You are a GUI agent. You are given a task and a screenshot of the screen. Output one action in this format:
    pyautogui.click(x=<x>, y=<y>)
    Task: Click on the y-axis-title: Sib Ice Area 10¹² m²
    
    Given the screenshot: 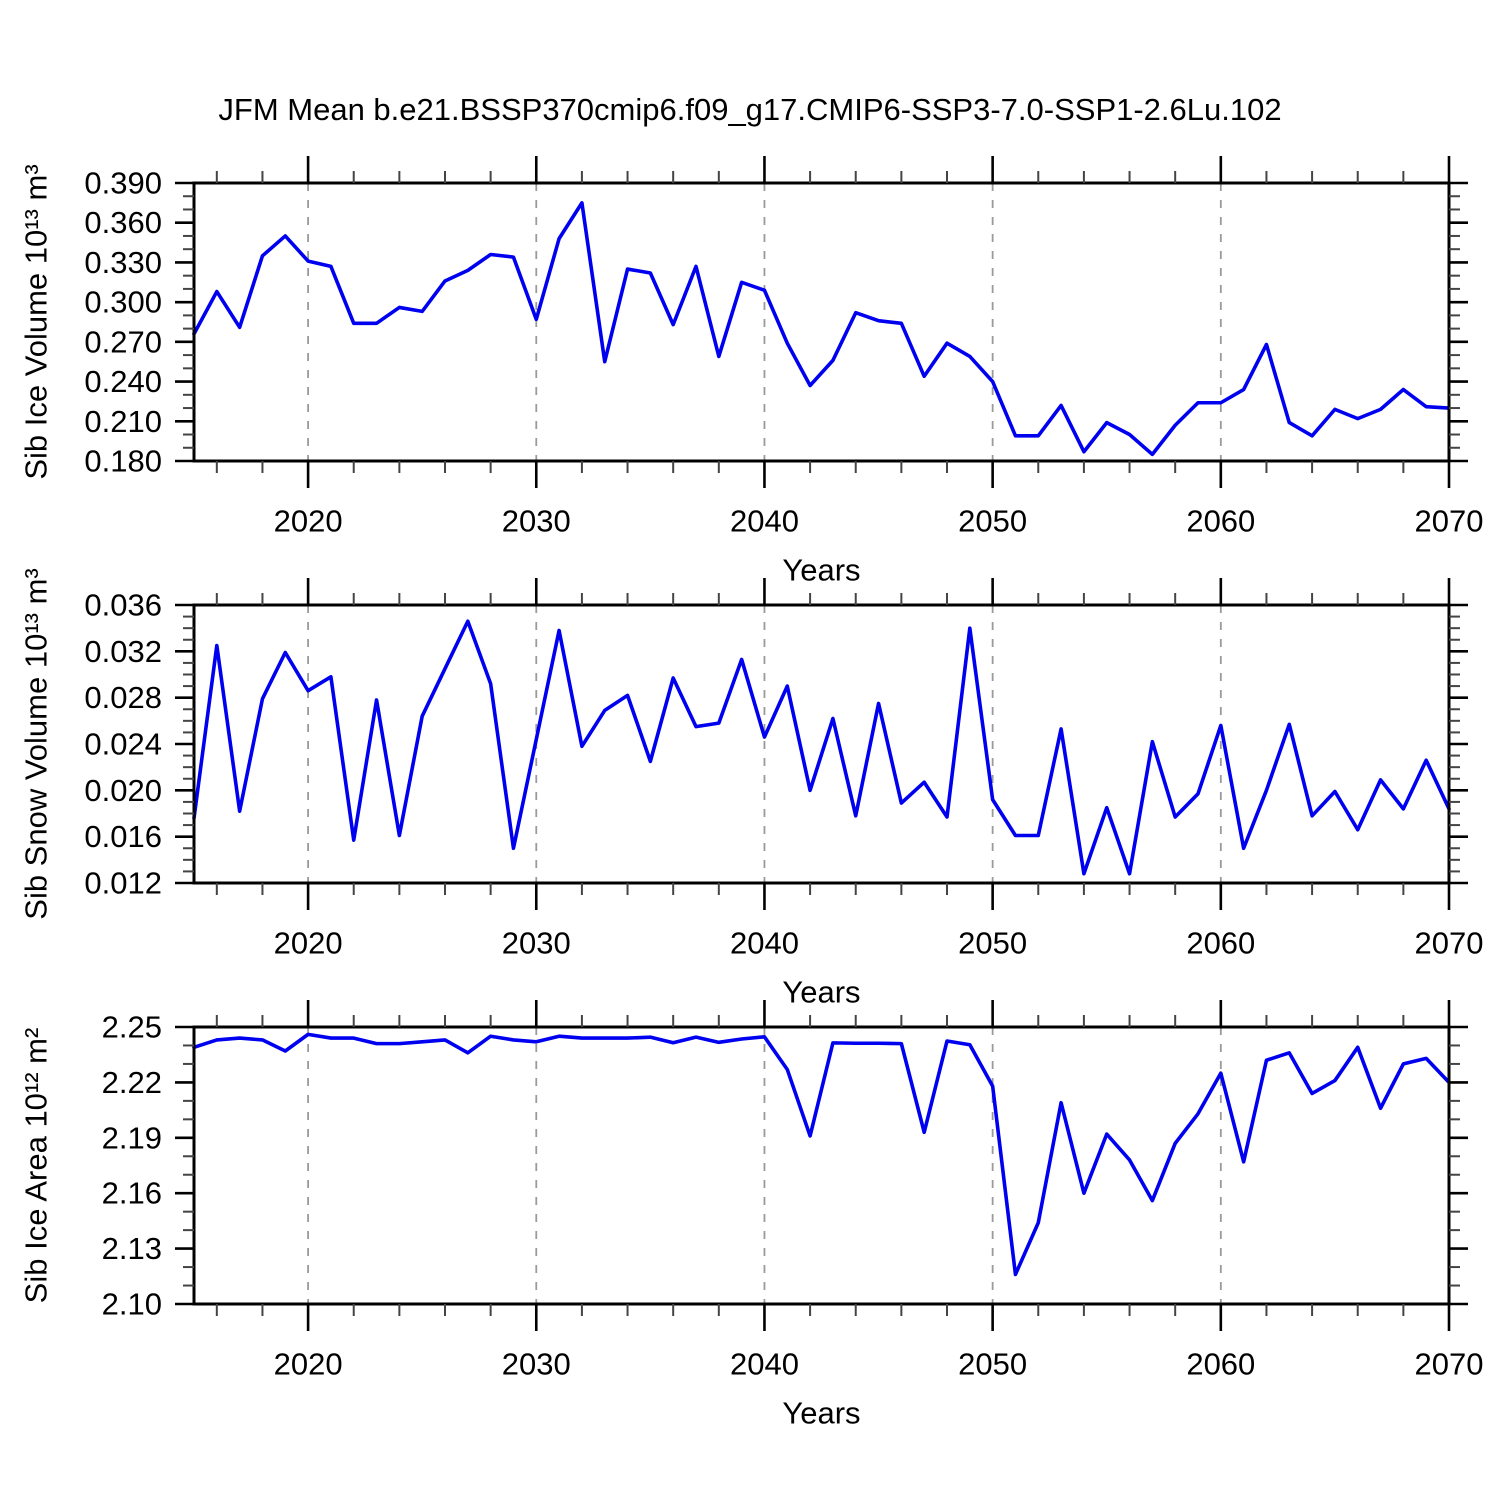 What is the action you would take?
    pyautogui.click(x=36, y=1166)
    